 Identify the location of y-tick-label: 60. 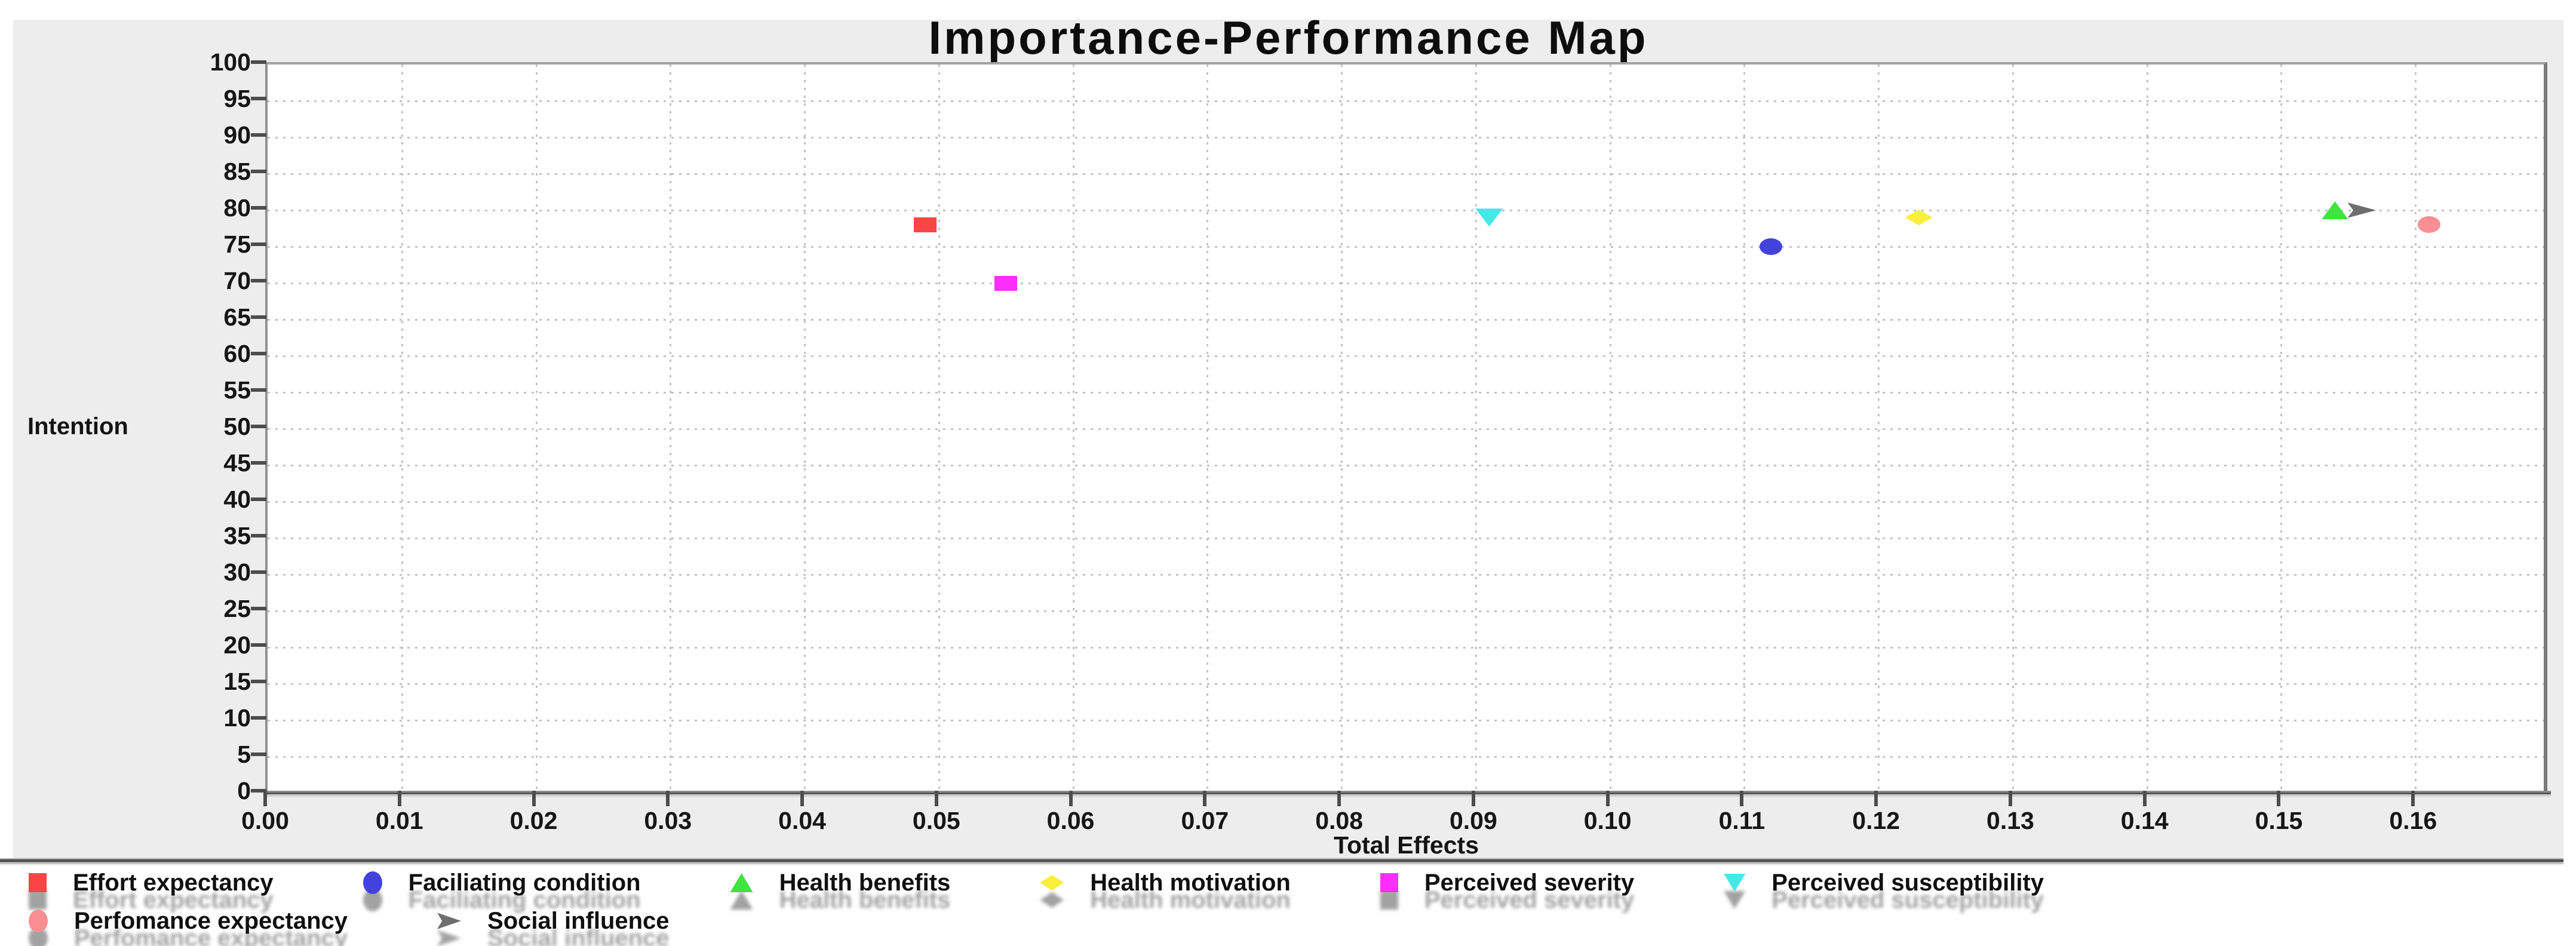
(237, 353).